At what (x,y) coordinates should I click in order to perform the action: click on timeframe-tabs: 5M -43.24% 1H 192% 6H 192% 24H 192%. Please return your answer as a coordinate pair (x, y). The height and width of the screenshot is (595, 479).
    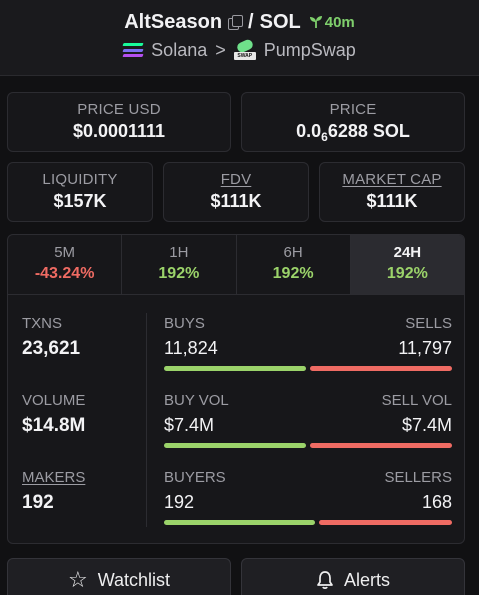
    Looking at the image, I should click on (236, 265).